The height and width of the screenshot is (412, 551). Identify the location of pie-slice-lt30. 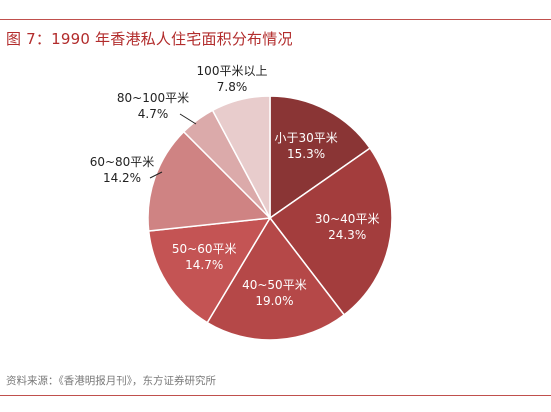
(320, 157).